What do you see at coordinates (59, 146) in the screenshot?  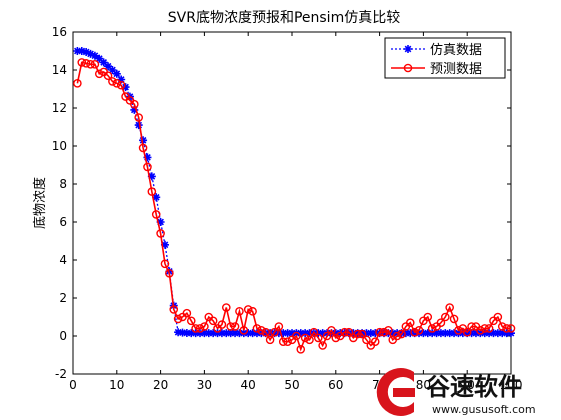 I see `y-tick-label-6: 10` at bounding box center [59, 146].